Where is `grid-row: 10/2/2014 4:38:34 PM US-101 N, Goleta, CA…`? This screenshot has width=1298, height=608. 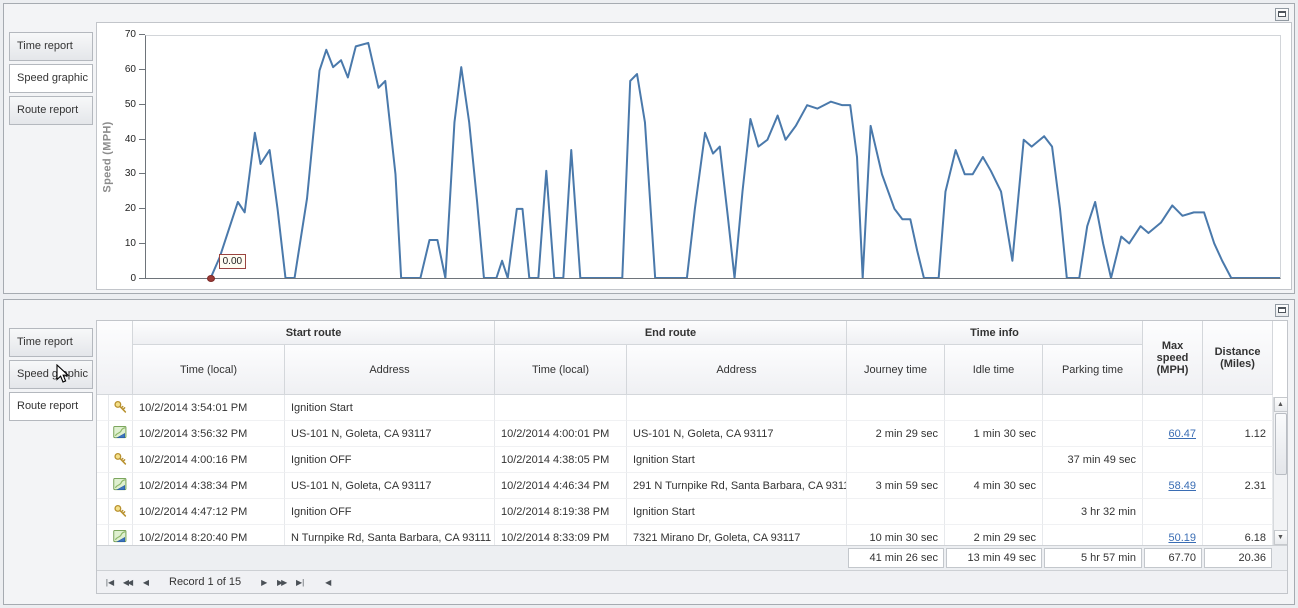 grid-row: 10/2/2014 4:38:34 PM US-101 N, Goleta, CA… is located at coordinates (685, 486).